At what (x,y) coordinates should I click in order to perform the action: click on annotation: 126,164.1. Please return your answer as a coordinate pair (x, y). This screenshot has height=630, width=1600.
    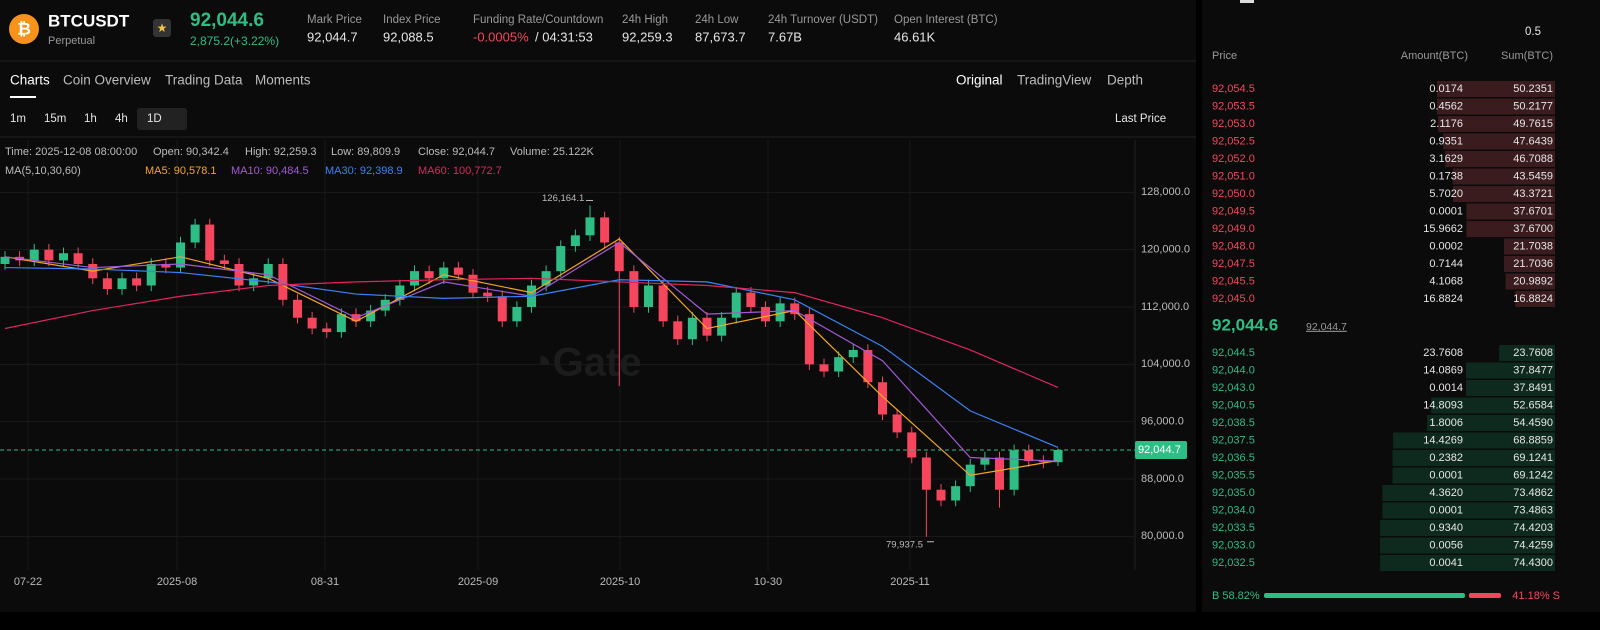
    Looking at the image, I should click on (563, 198).